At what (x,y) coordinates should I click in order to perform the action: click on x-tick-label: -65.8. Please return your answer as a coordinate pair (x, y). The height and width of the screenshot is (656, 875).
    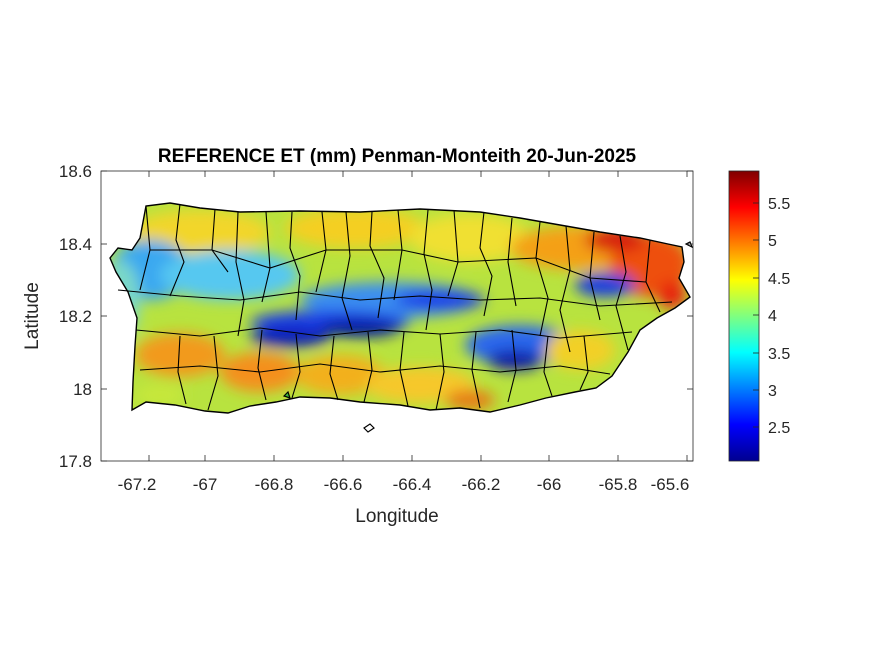
    Looking at the image, I should click on (618, 484).